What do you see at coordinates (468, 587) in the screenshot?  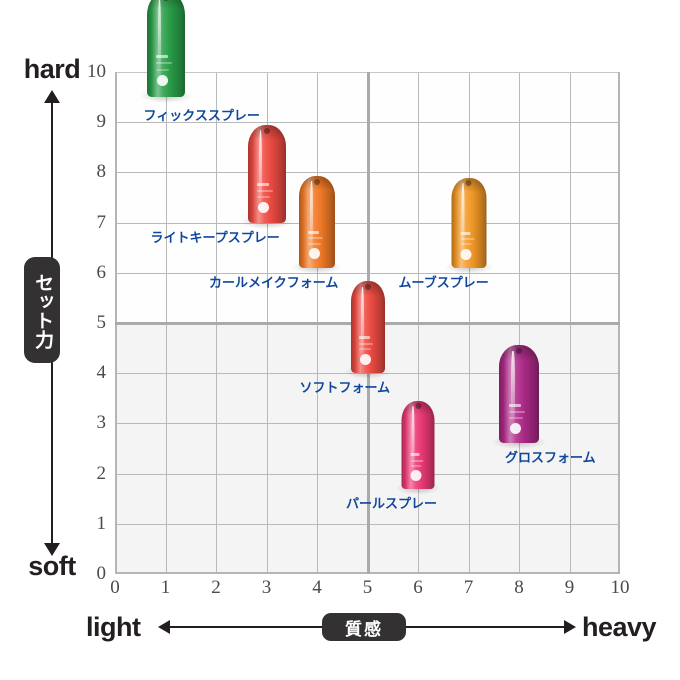 I see `x-tick-7: 7` at bounding box center [468, 587].